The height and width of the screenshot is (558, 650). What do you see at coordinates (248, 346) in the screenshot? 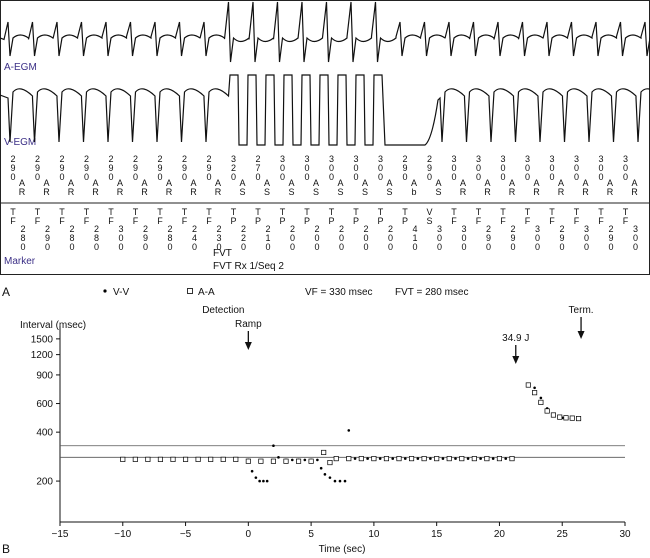
I see `annotation-arrowhead` at bounding box center [248, 346].